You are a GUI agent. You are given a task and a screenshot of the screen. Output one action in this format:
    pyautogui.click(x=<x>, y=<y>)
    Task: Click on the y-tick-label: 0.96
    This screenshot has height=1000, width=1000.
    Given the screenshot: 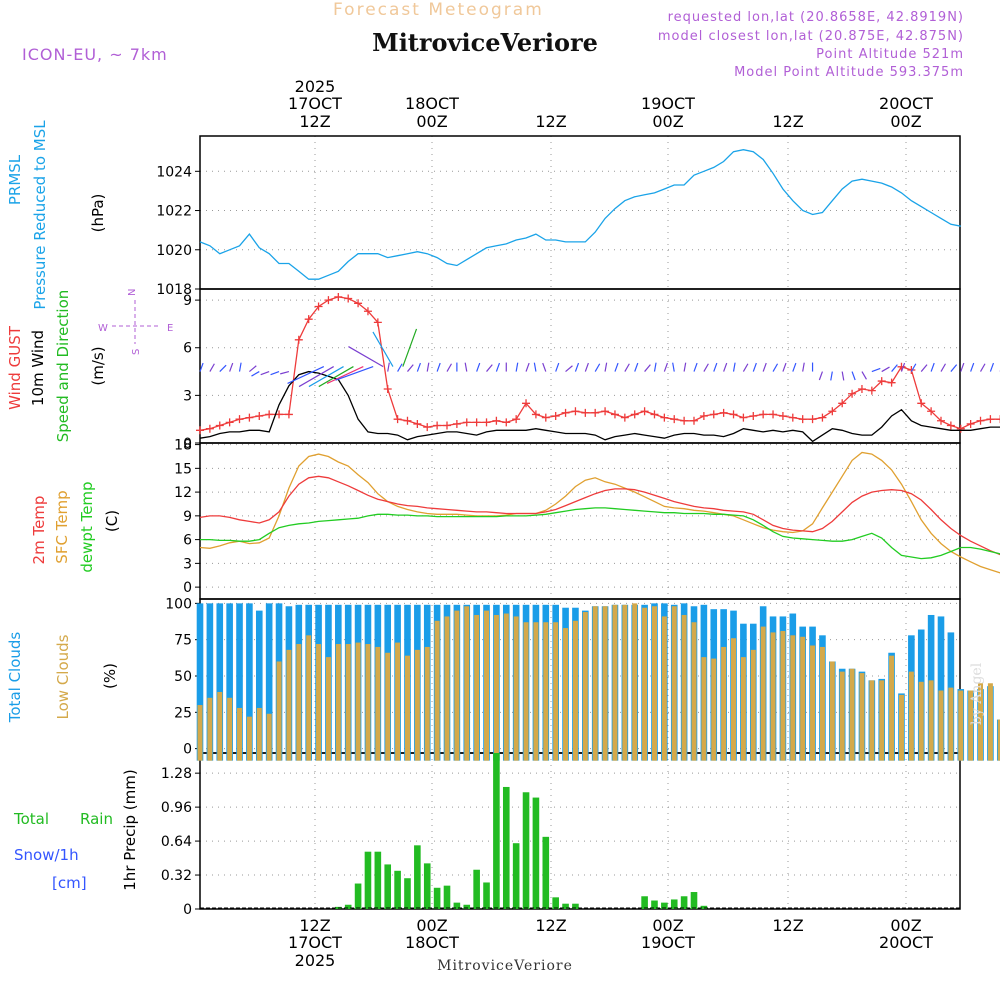 What is the action you would take?
    pyautogui.click(x=176, y=808)
    